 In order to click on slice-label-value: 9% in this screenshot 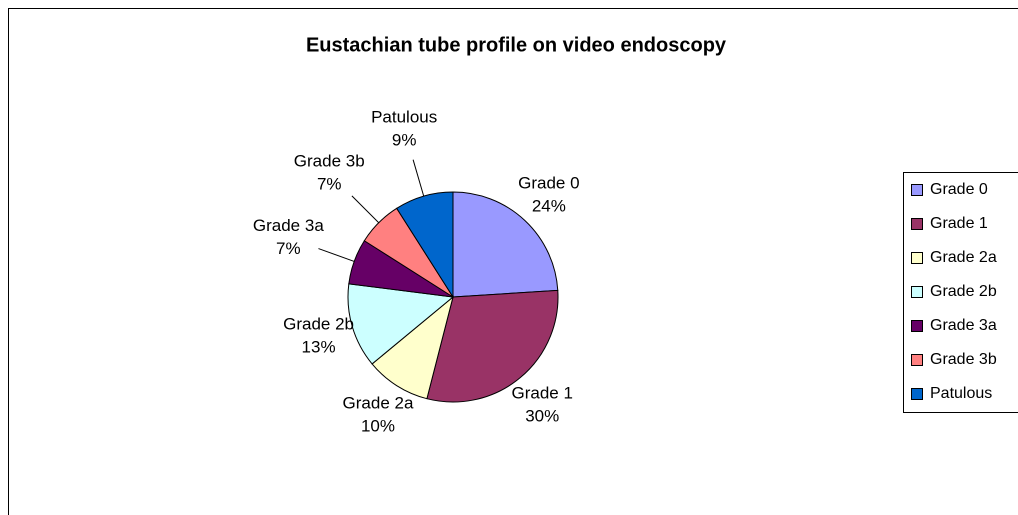, I will do `click(404, 139)`.